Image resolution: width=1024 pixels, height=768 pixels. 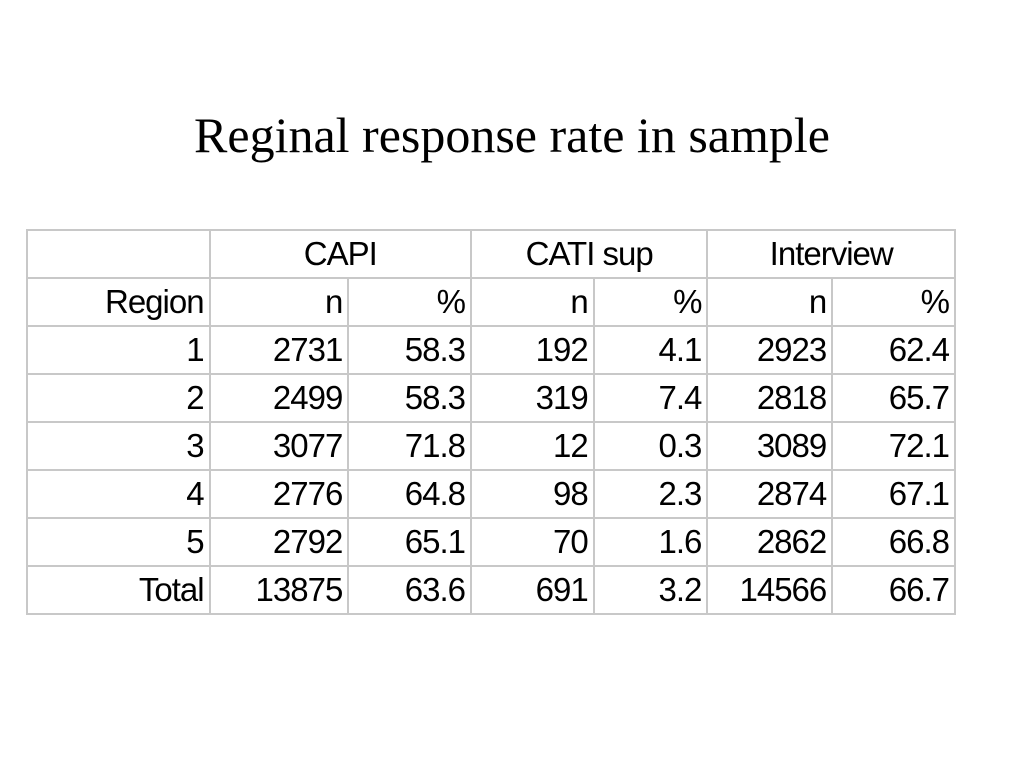 I want to click on interview-n-cell: 2874, so click(x=770, y=494).